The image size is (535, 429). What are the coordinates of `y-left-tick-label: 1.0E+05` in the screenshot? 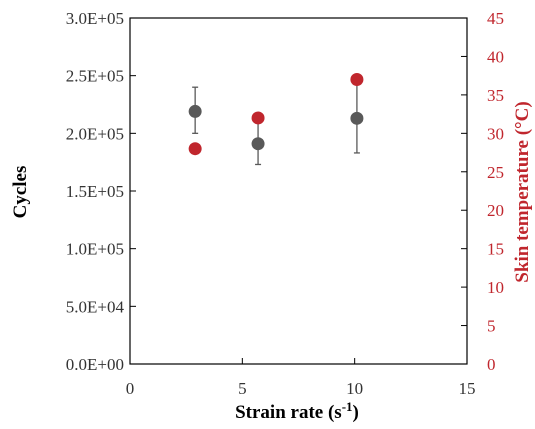 It's located at (95, 249).